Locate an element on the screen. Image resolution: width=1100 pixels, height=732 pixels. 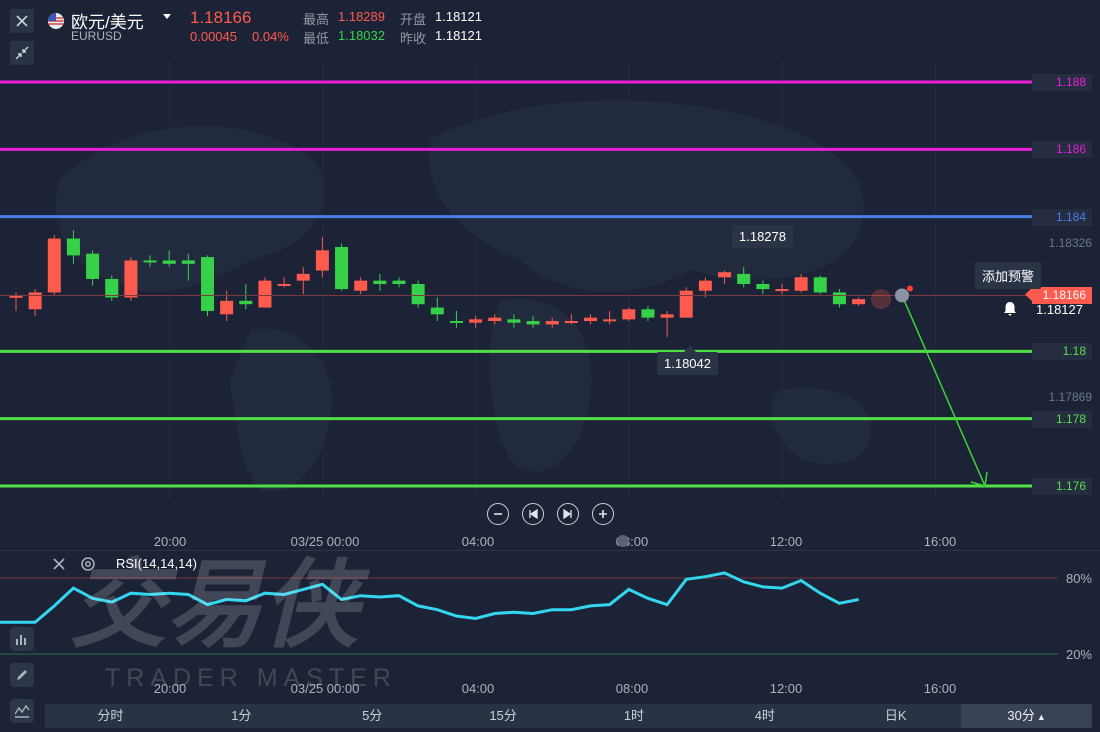
pencil-icon is located at coordinates (22, 675).